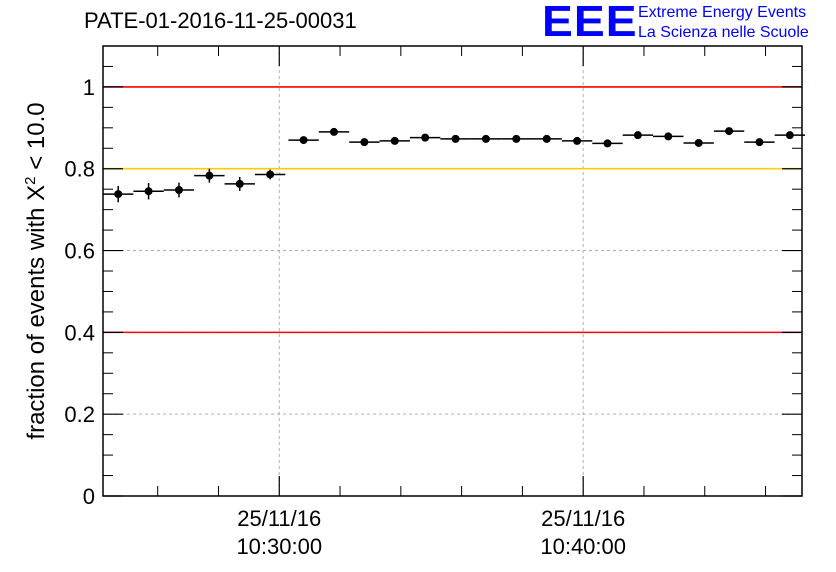  What do you see at coordinates (220, 20) in the screenshot?
I see `chart-title: PATE-01-2016-11-25-00031` at bounding box center [220, 20].